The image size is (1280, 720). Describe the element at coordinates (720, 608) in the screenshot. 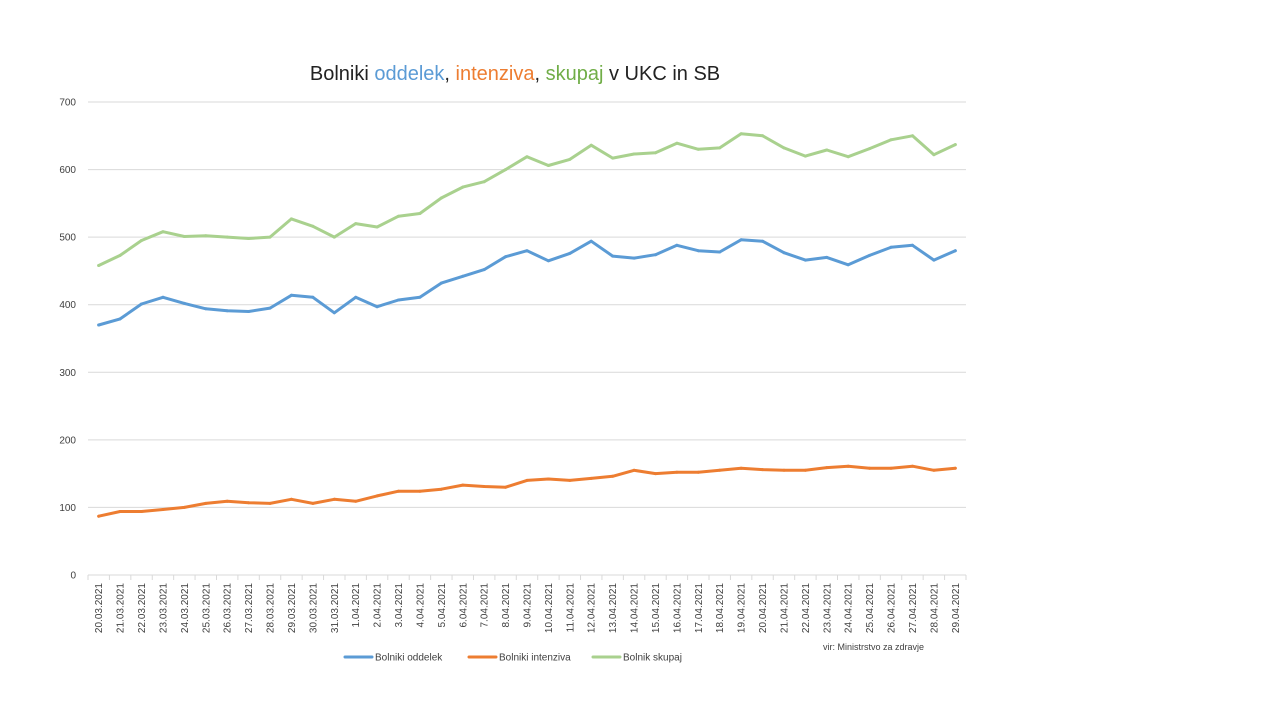

I see `x-tick-label: 18.04.2021` at that location.